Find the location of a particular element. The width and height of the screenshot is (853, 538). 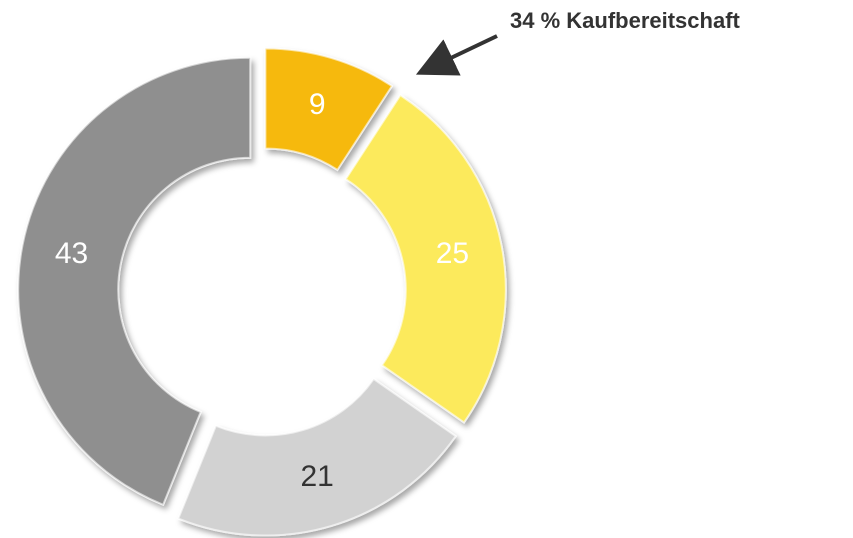

value-label: 21 is located at coordinates (317, 476).